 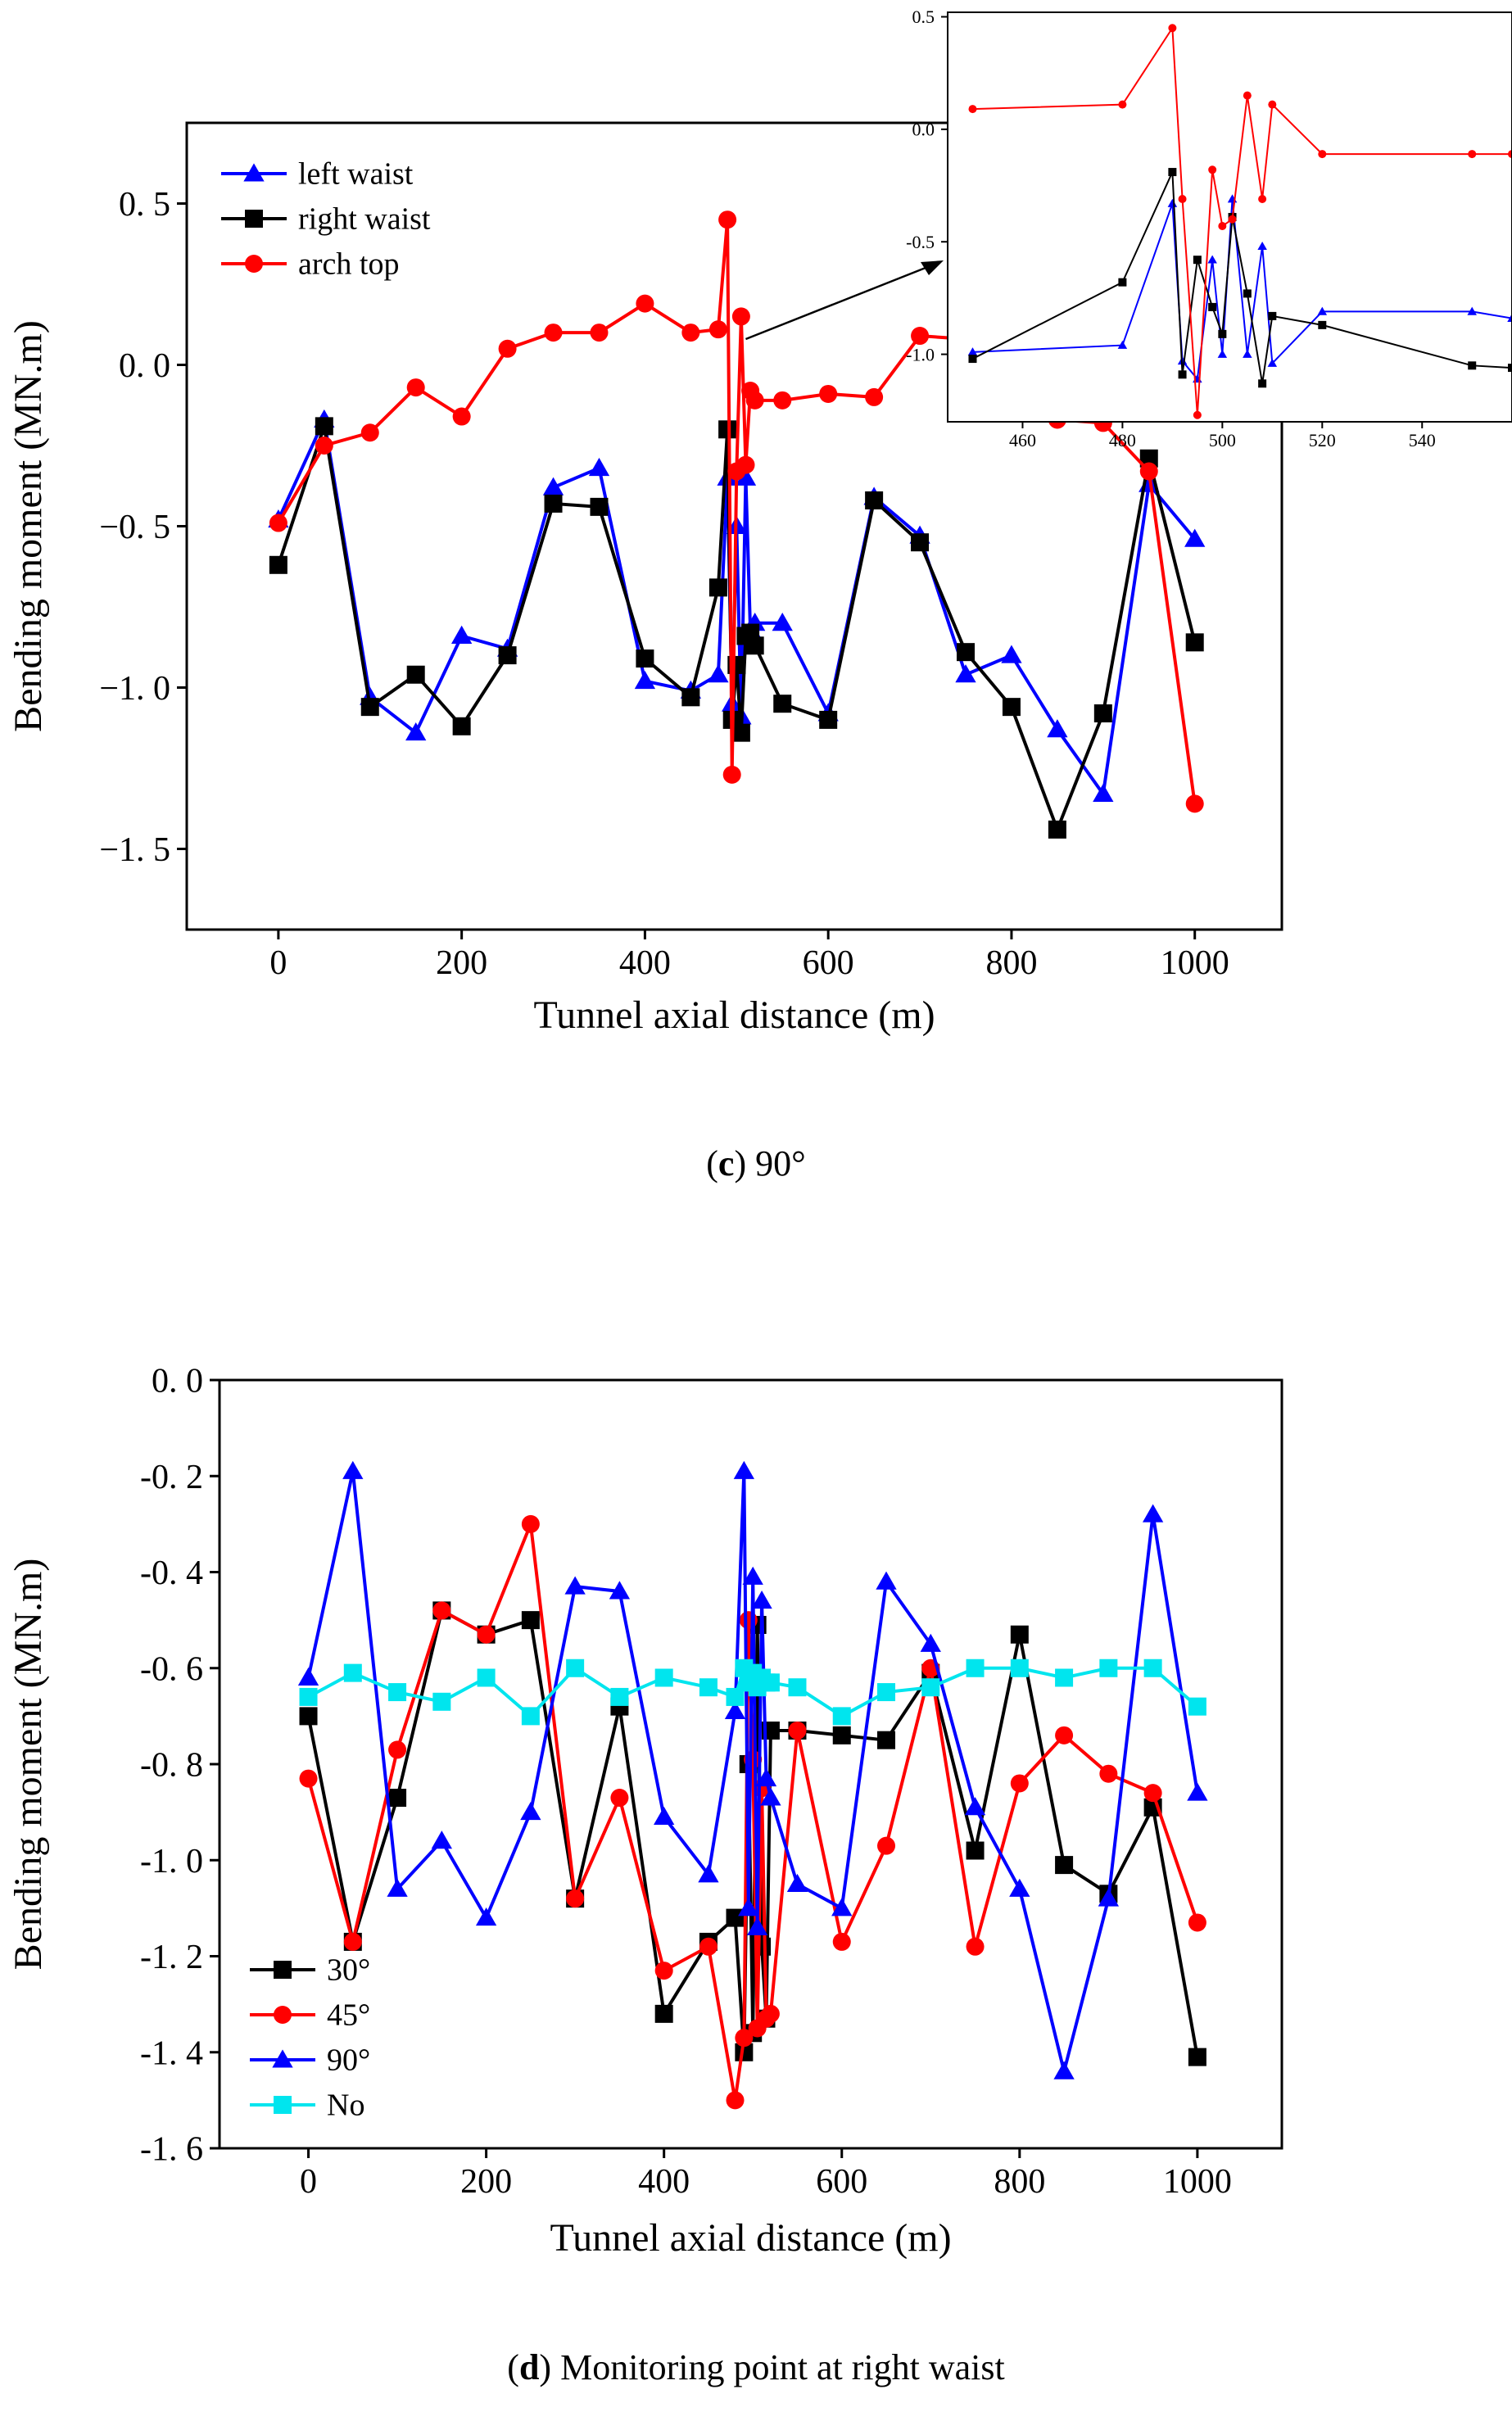 What do you see at coordinates (348, 264) in the screenshot?
I see `legend-label-arch top: arch top` at bounding box center [348, 264].